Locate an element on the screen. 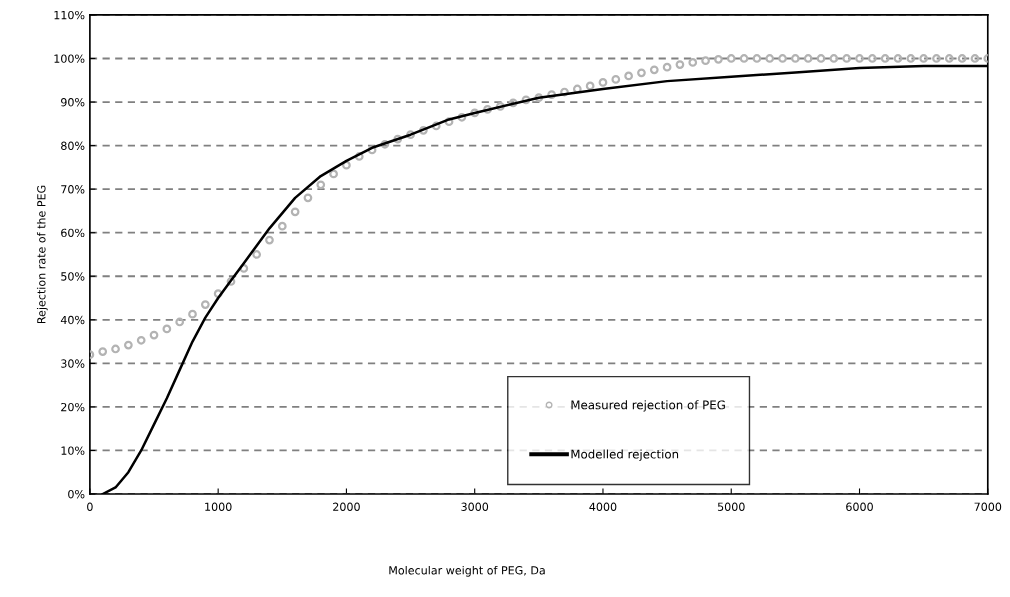 The width and height of the screenshot is (1010, 597). y-tick-label: 70% is located at coordinates (73, 189).